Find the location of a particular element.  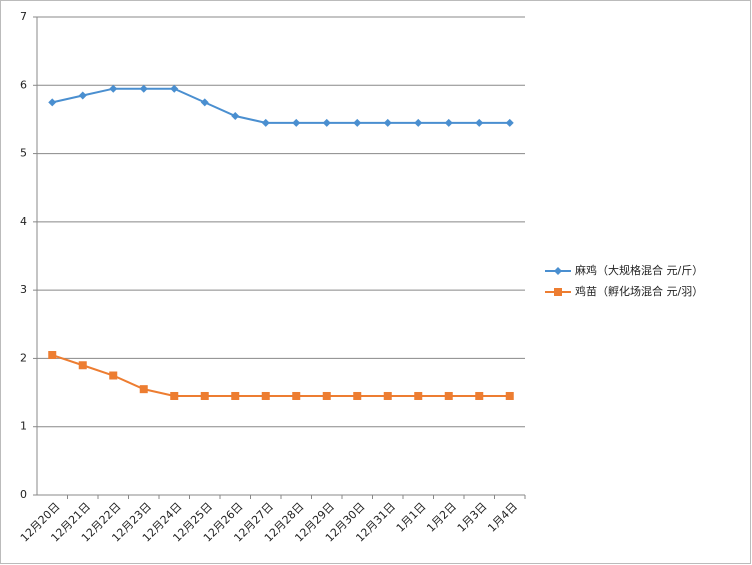

legend-label: 鸡苗（孵化场混合 元/羽） is located at coordinates (639, 291).